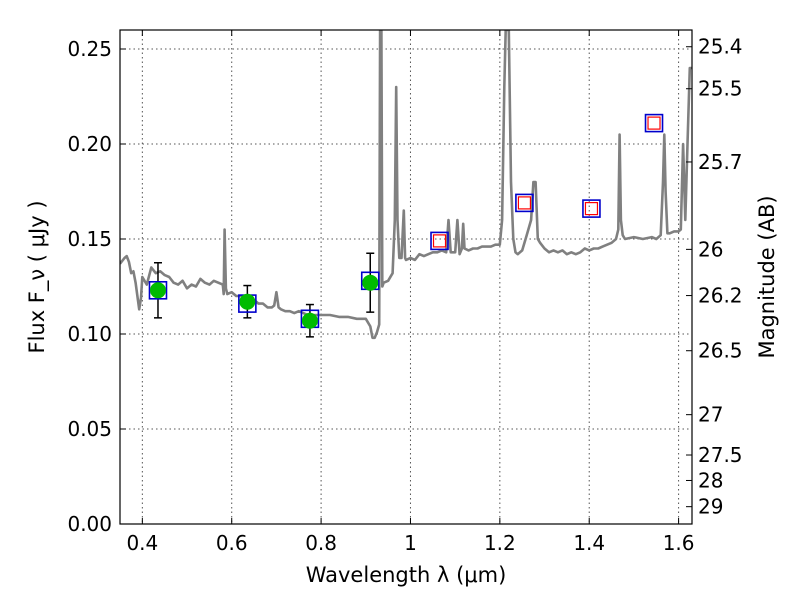  I want to click on magnitude-tick-label: 26.2, so click(720, 296).